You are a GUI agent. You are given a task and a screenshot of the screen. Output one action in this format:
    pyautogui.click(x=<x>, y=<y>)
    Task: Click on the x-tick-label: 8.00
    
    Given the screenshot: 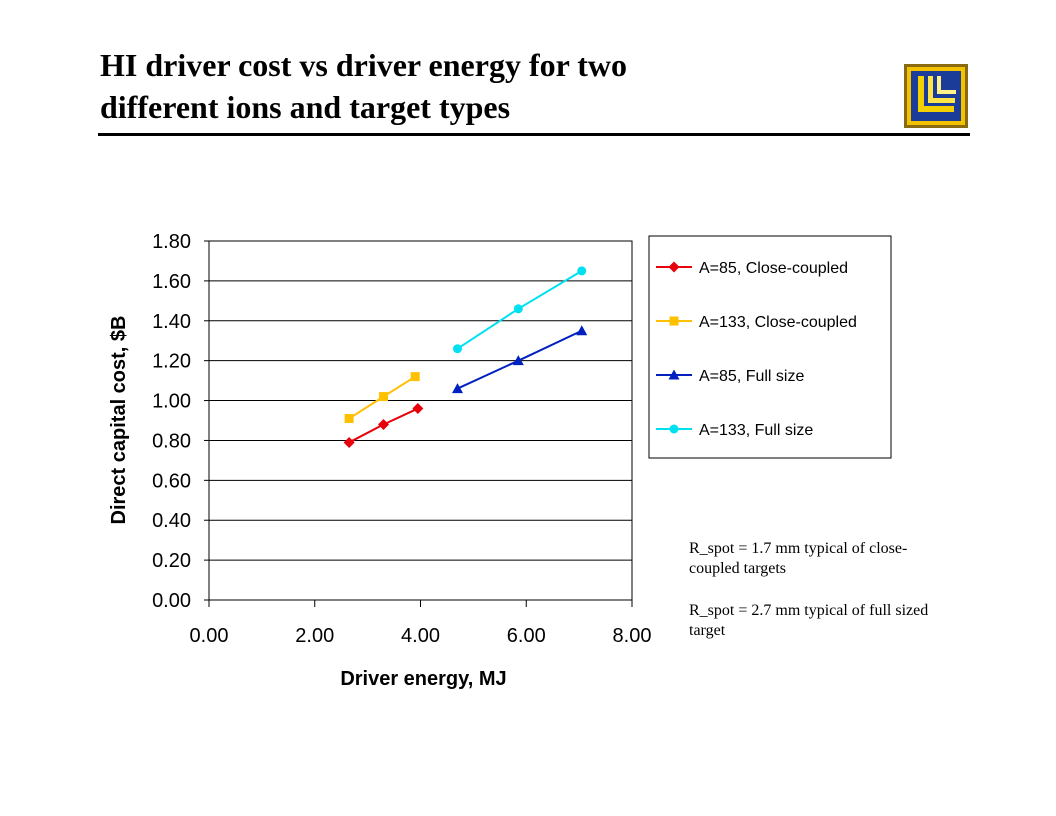 What is the action you would take?
    pyautogui.click(x=632, y=636)
    